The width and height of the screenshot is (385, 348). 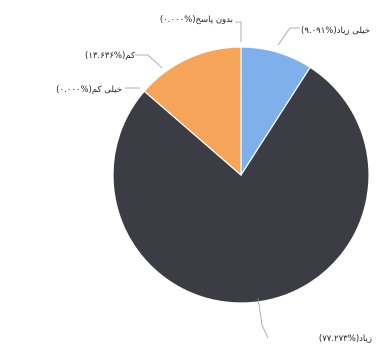 I want to click on slice-label-low: کم(%۱۳.۶۳۶), so click(x=110, y=56).